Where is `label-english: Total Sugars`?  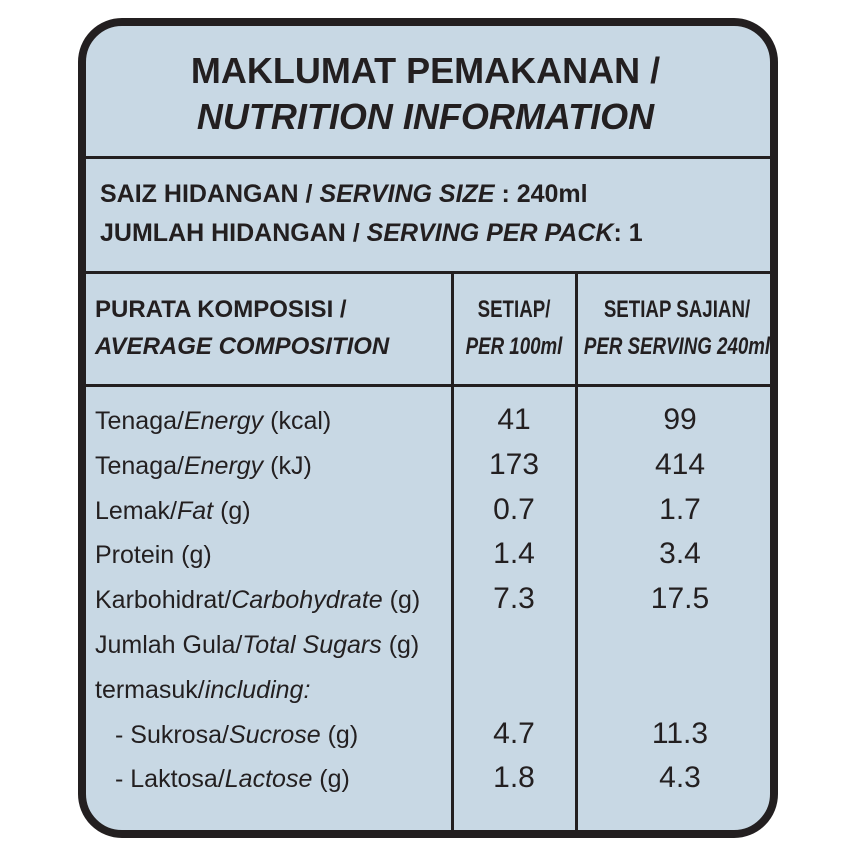 label-english: Total Sugars is located at coordinates (312, 645).